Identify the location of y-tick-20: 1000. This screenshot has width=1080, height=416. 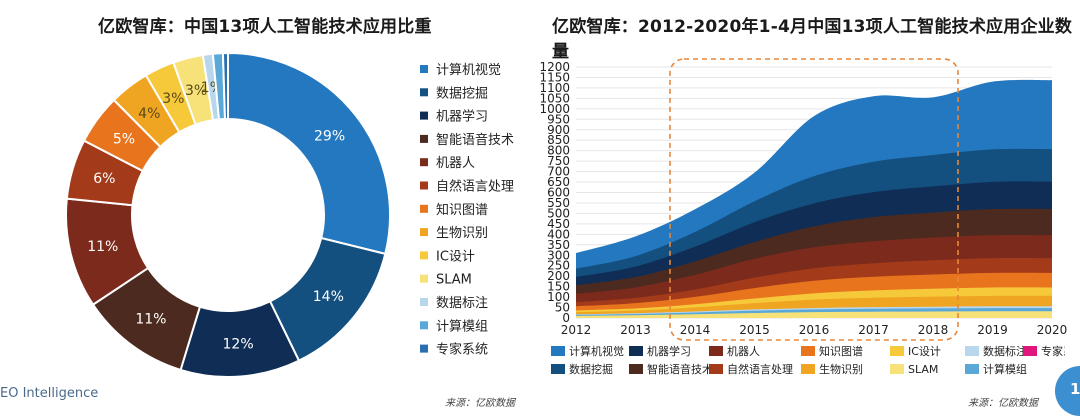
(555, 109).